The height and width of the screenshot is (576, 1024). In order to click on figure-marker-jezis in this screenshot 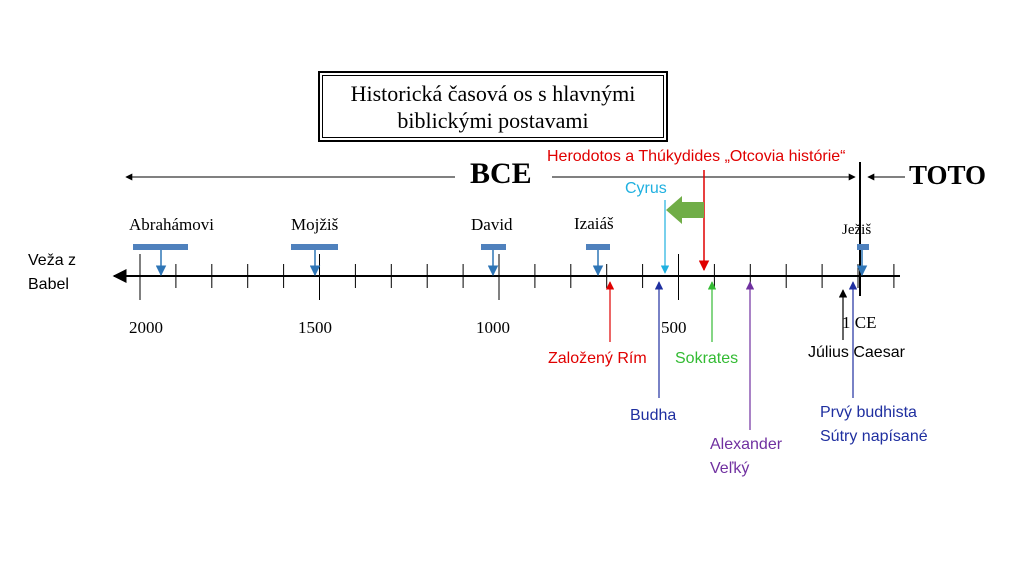, I will do `click(862, 260)`.